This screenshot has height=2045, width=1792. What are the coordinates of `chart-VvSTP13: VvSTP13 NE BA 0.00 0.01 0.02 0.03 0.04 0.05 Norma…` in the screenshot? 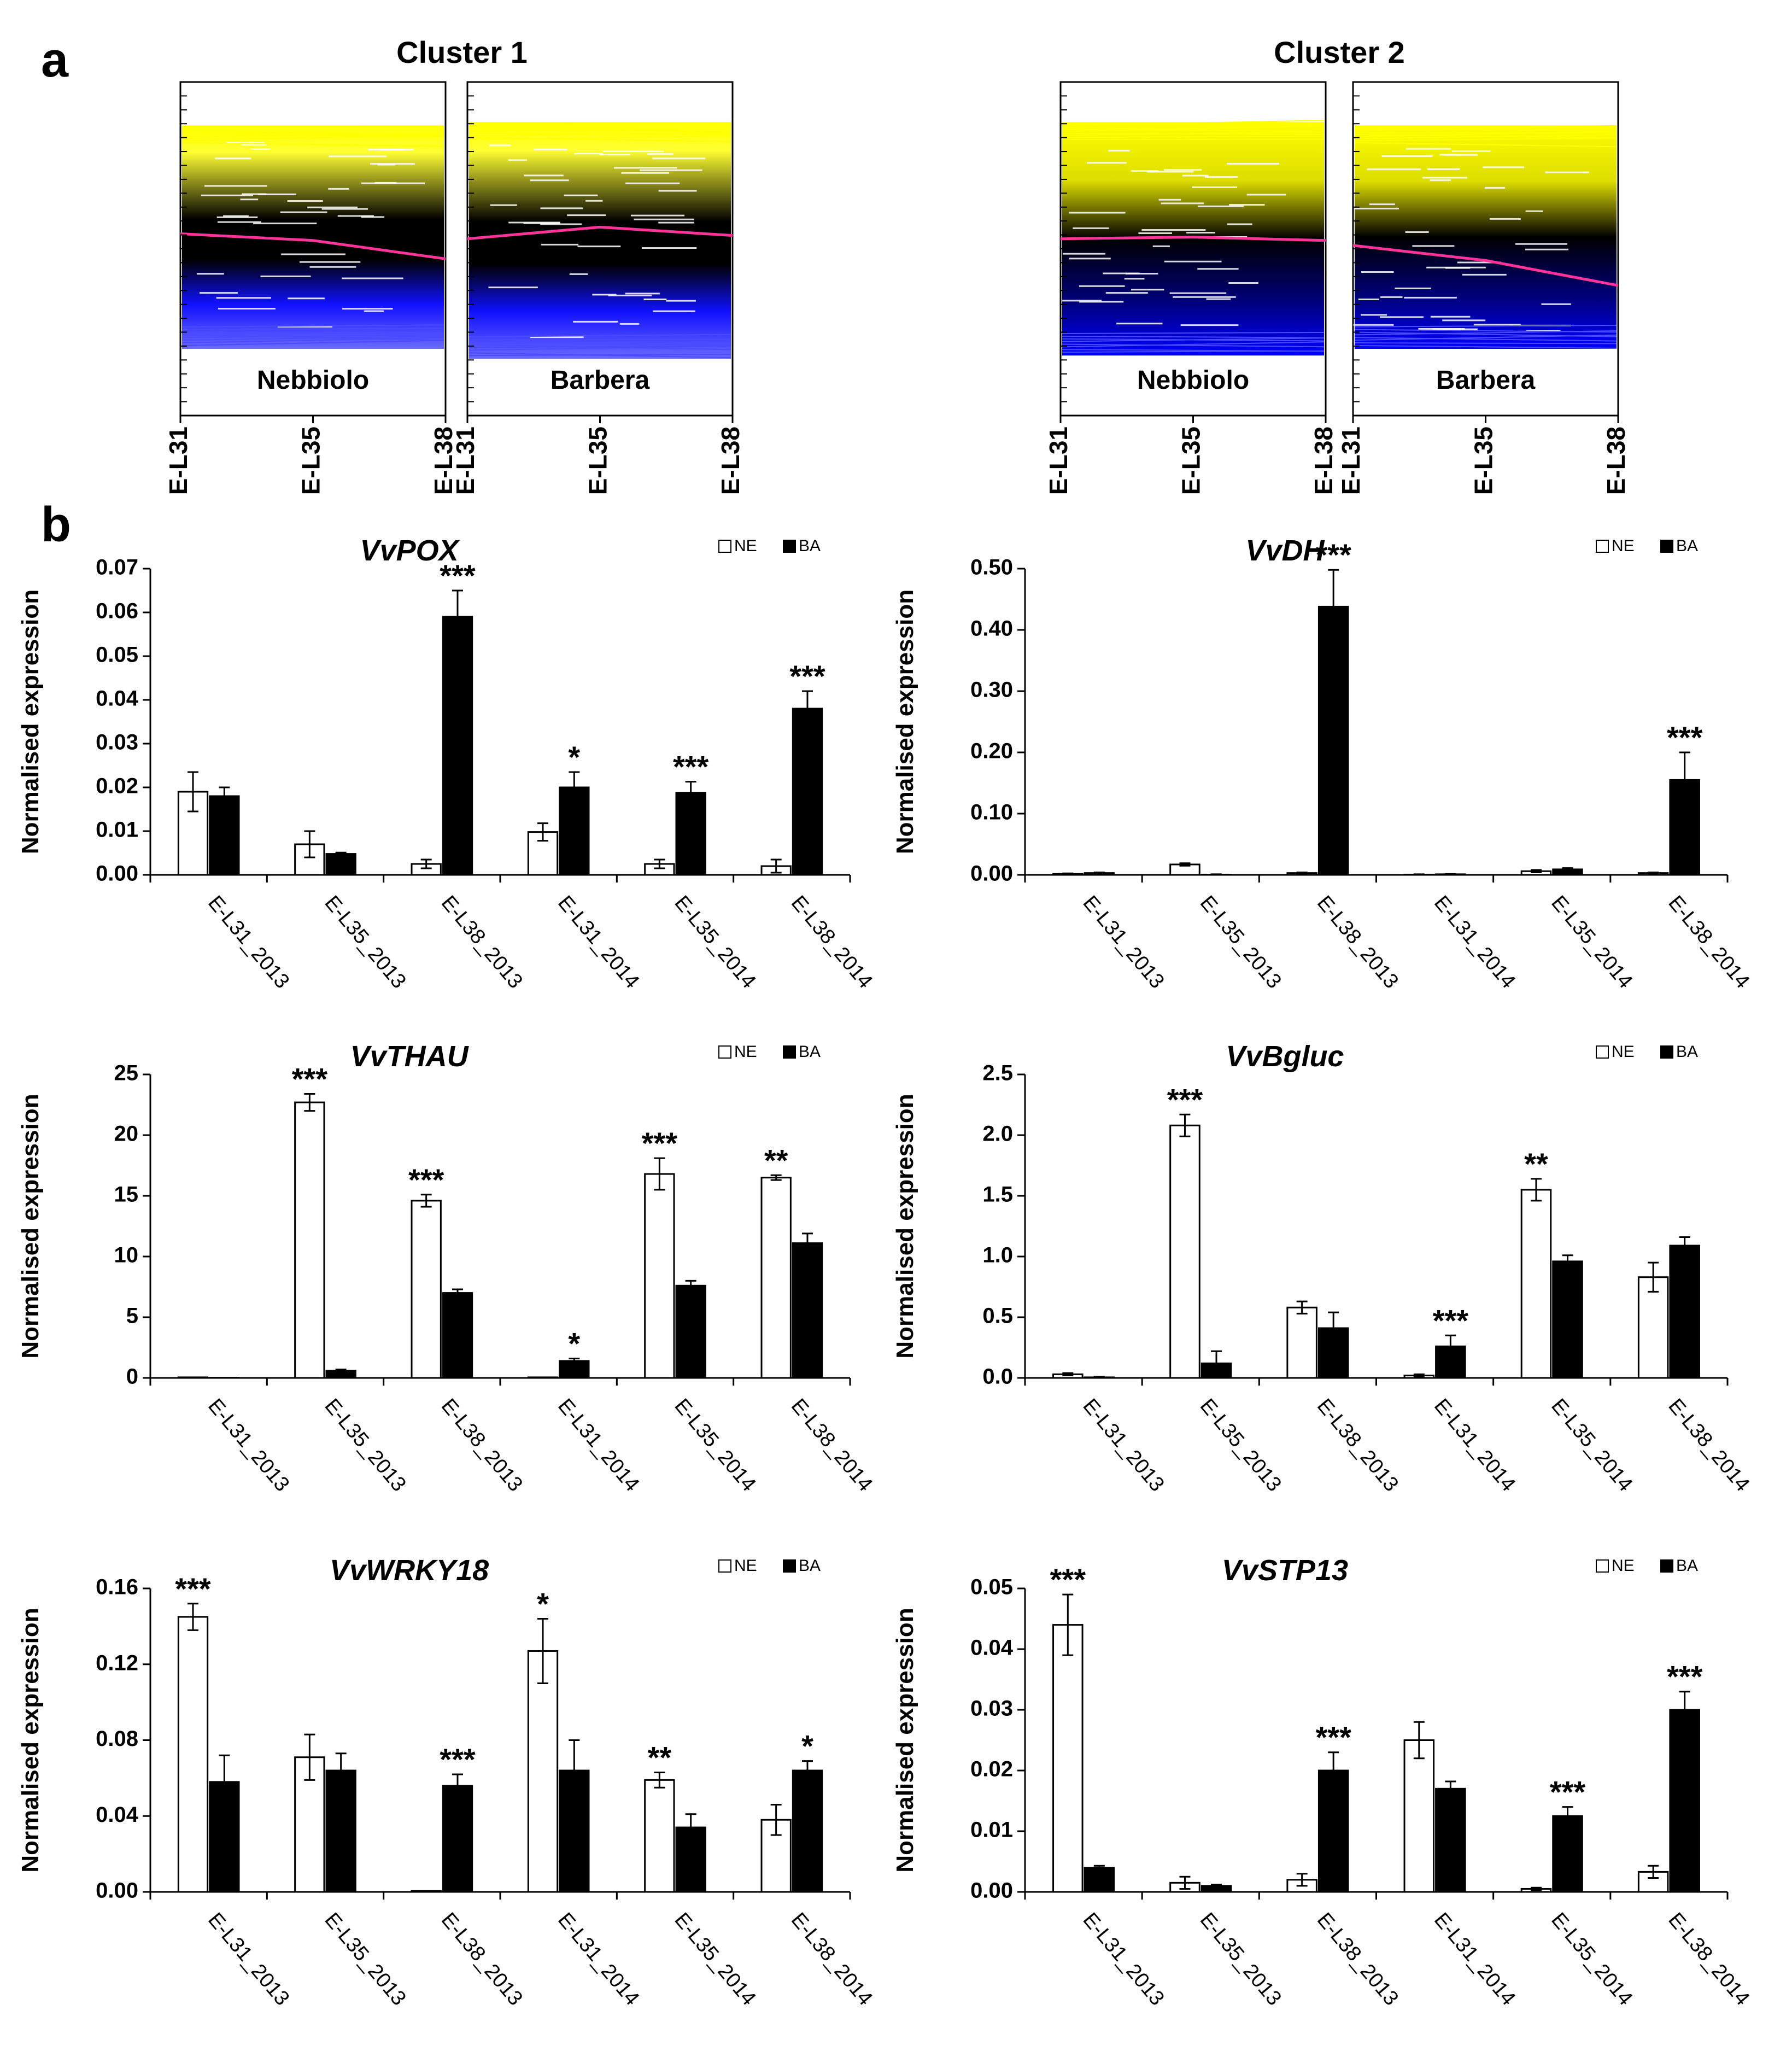 It's located at (1323, 1782).